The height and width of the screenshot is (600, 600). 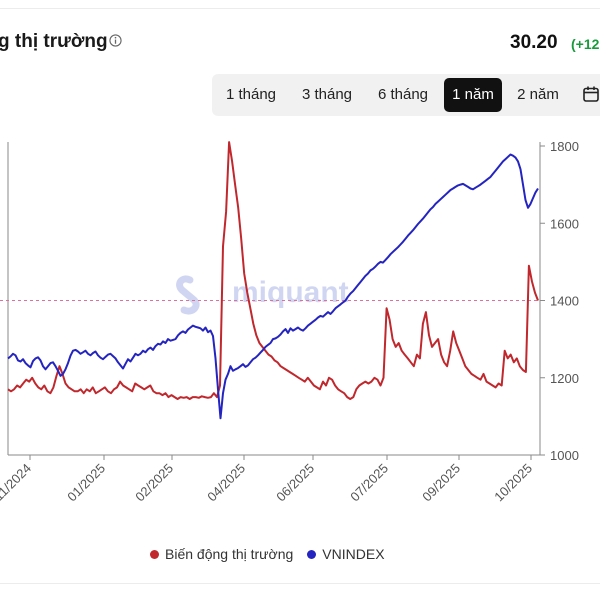 What do you see at coordinates (591, 94) in the screenshot?
I see `calendar-icon` at bounding box center [591, 94].